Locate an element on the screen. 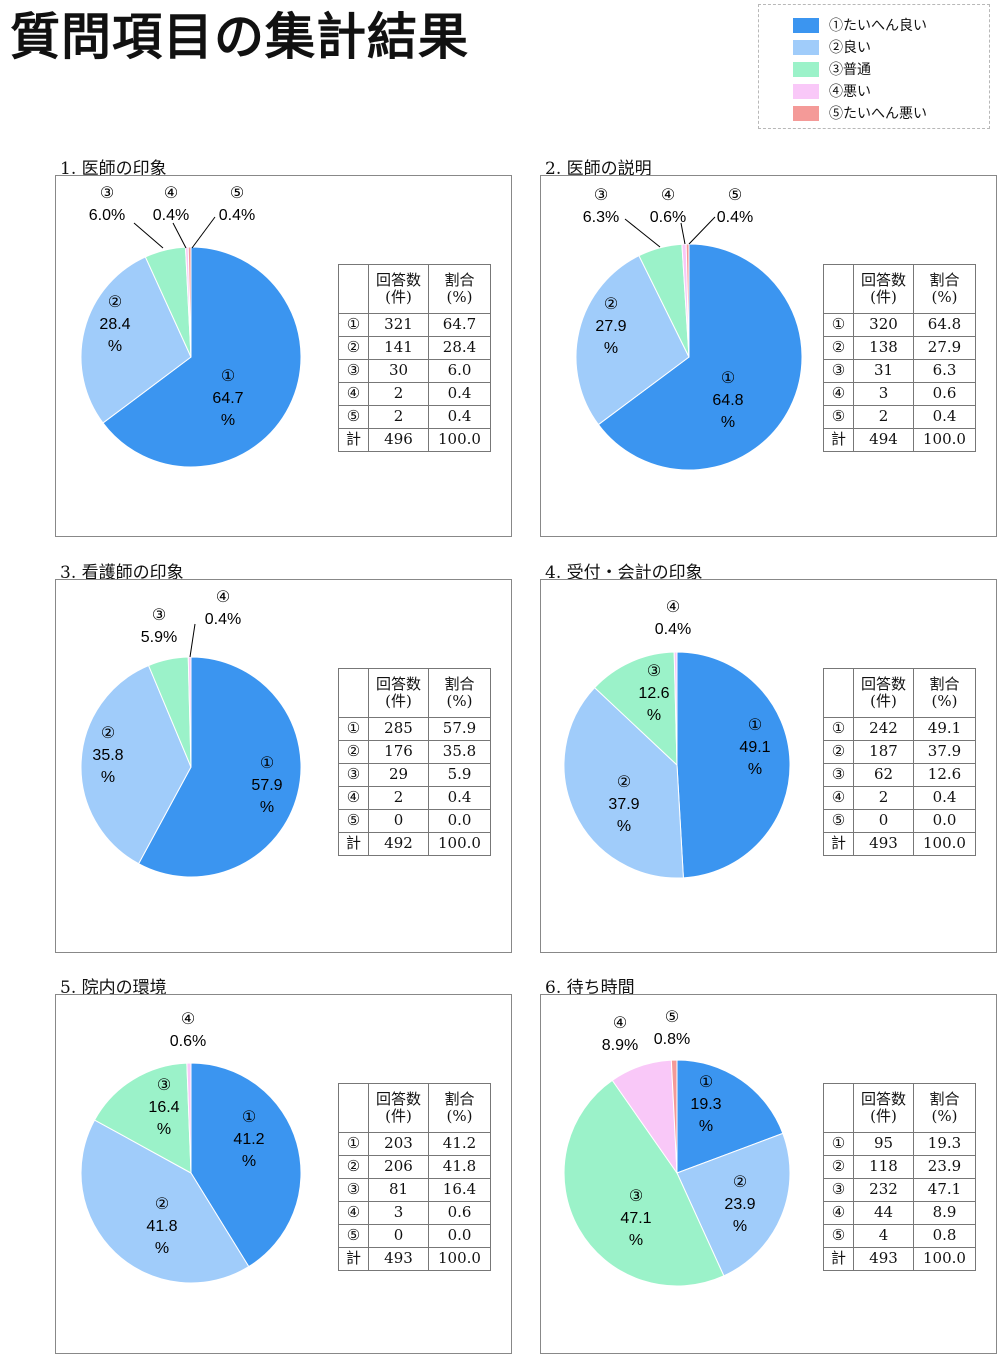  slice-value: 28.4 is located at coordinates (114, 324).